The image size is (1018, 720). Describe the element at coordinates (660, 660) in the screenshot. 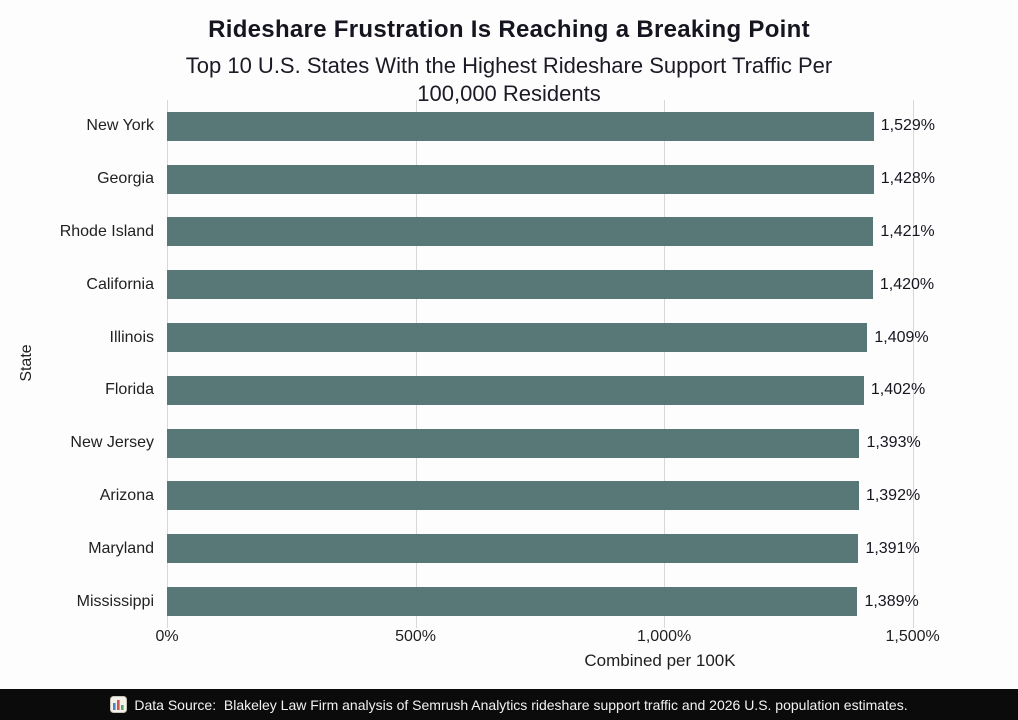

I see `x-axis-label: Combined per 100K` at that location.